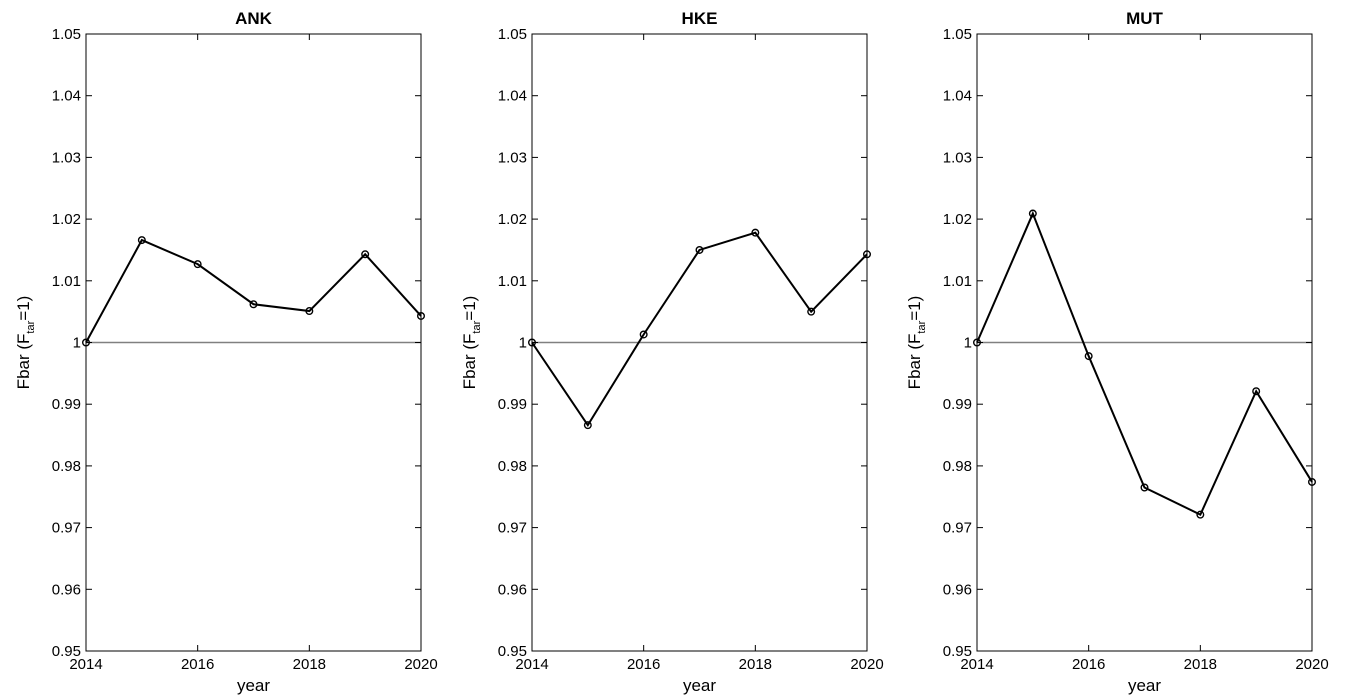 This screenshot has width=1348, height=696. I want to click on chart-title: ANK, so click(254, 18).